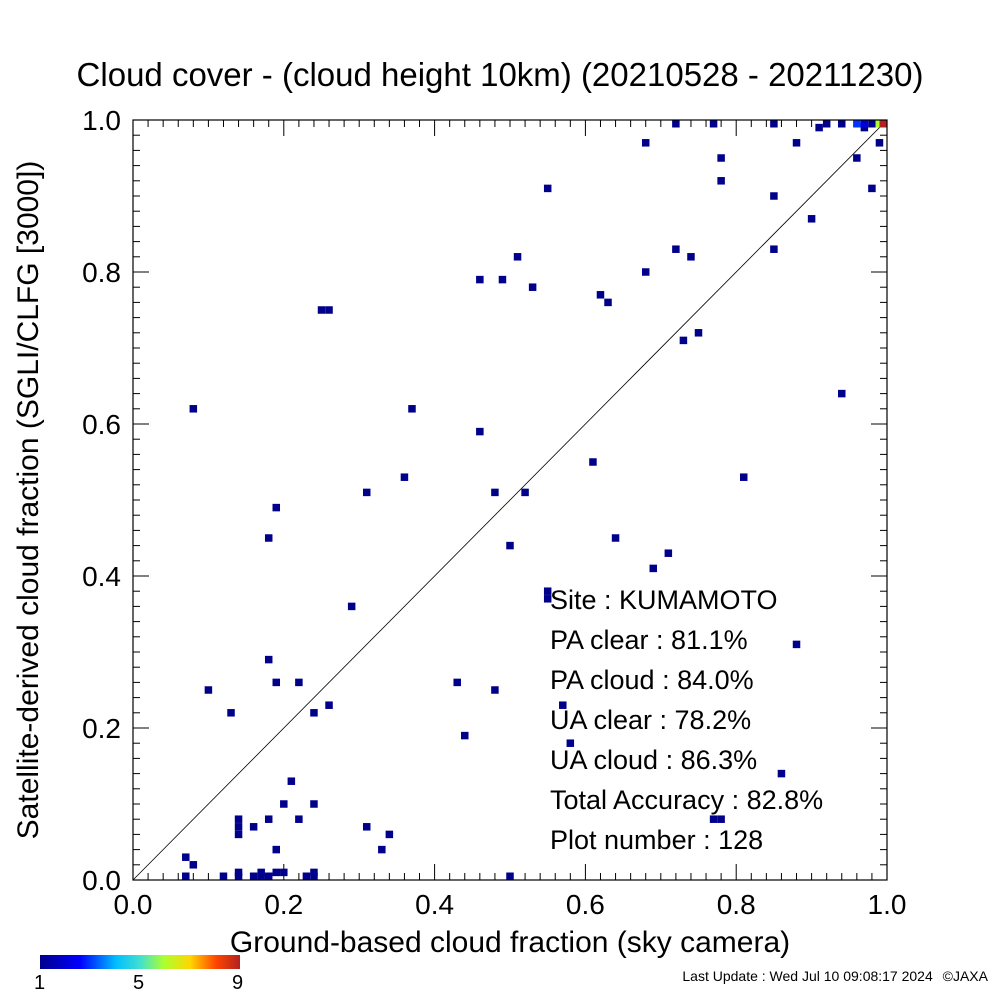  I want to click on x-tick-label: 0.0, so click(133, 904).